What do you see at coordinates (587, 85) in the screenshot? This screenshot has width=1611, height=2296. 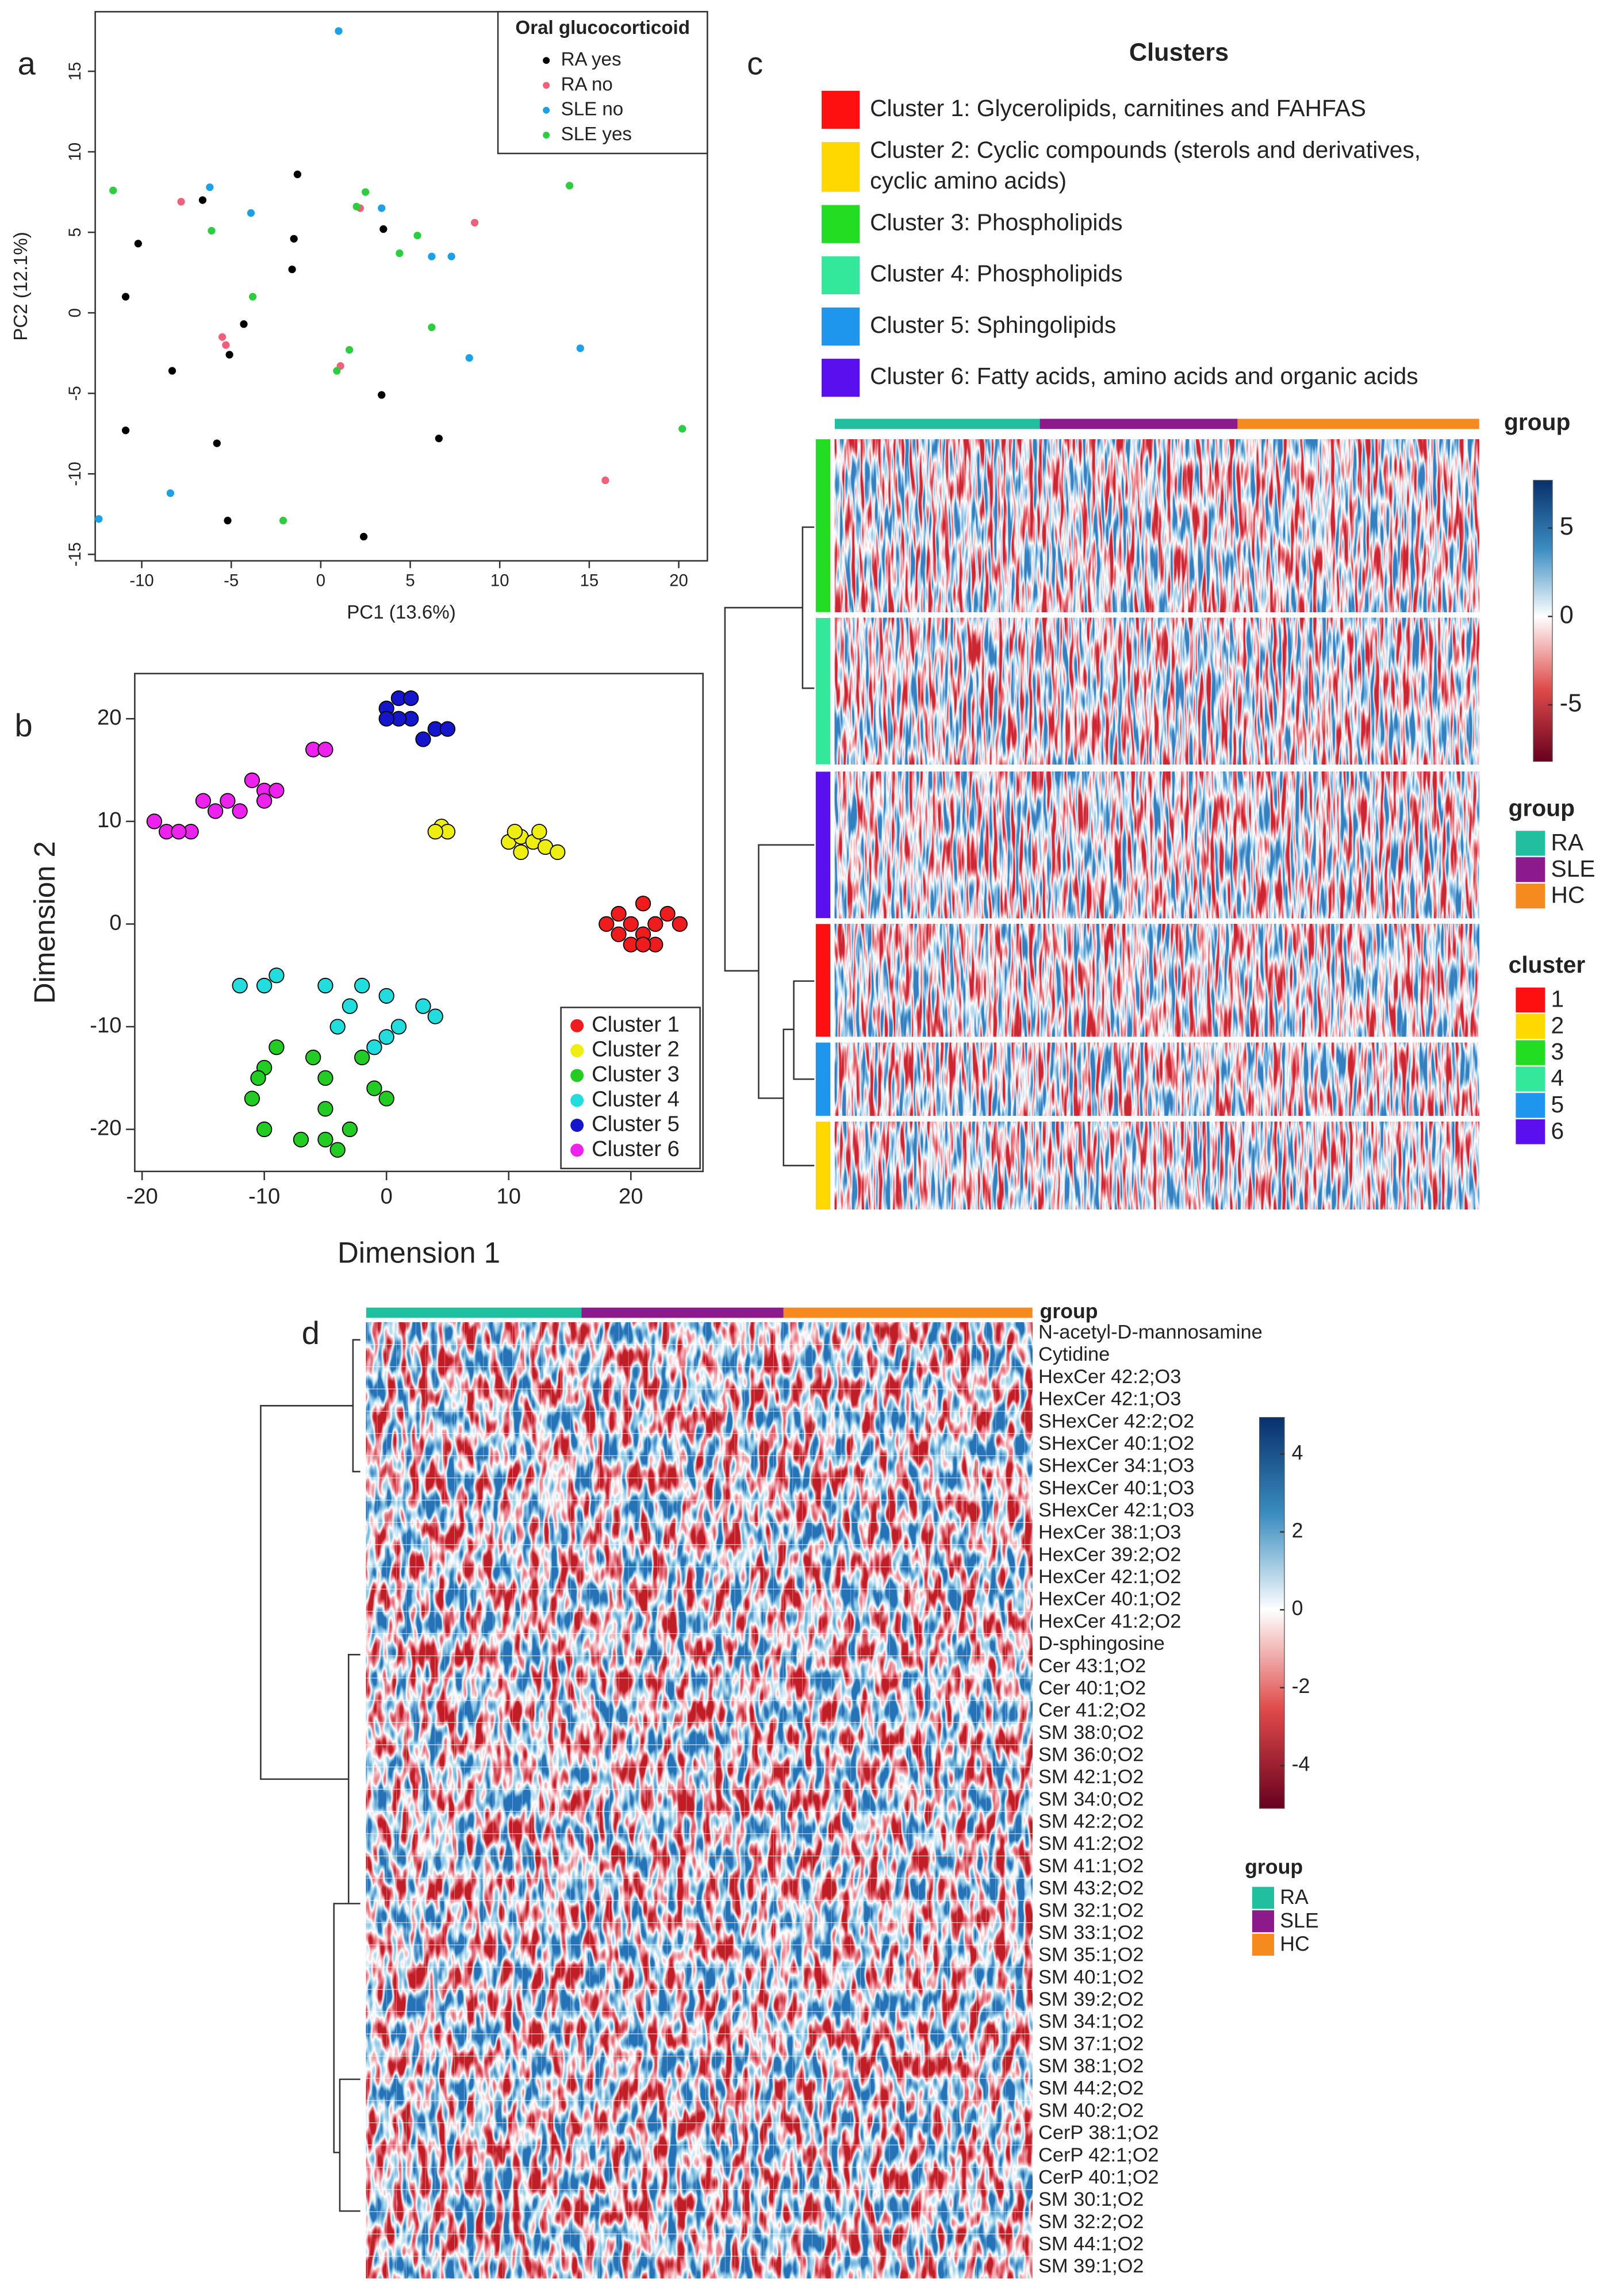 I see `legend-label: RA no` at bounding box center [587, 85].